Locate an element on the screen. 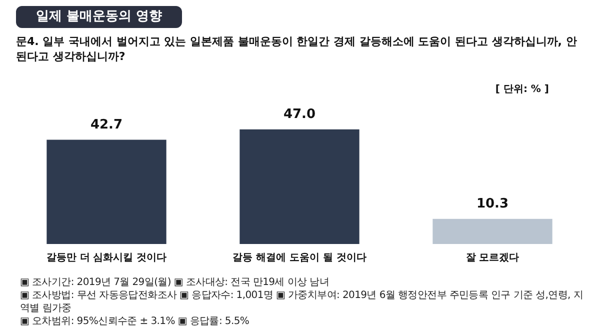 The width and height of the screenshot is (599, 332). text: ▣ 오차범위: 95%신뢰수준 ± 3.1% ▣ 응답률: 5.5% is located at coordinates (135, 321).